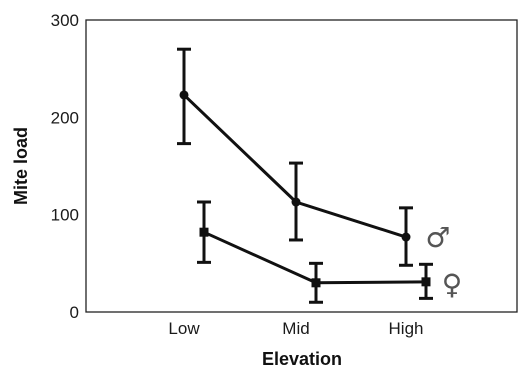 The height and width of the screenshot is (375, 522). Describe the element at coordinates (302, 359) in the screenshot. I see `x-axis-title: Elevation` at that location.